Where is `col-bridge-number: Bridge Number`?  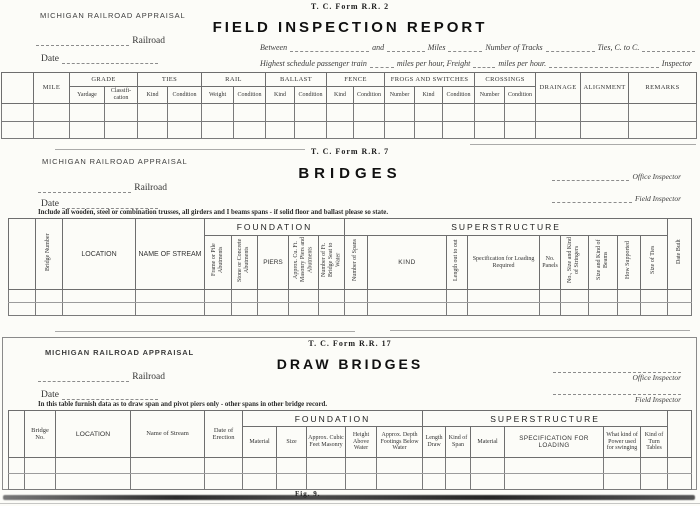
col-bridge-number: Bridge Number is located at coordinates (49, 254).